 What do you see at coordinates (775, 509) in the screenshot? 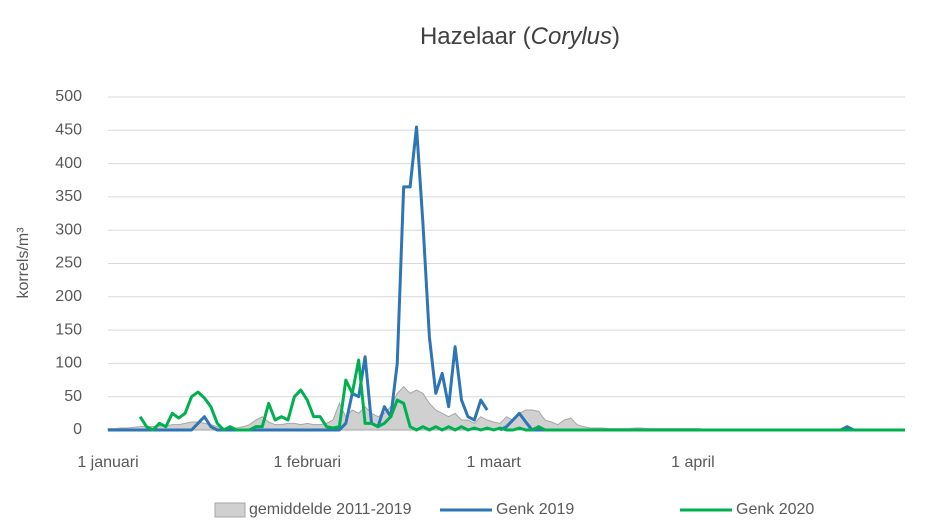
I see `legend-label: Genk 2020` at bounding box center [775, 509].